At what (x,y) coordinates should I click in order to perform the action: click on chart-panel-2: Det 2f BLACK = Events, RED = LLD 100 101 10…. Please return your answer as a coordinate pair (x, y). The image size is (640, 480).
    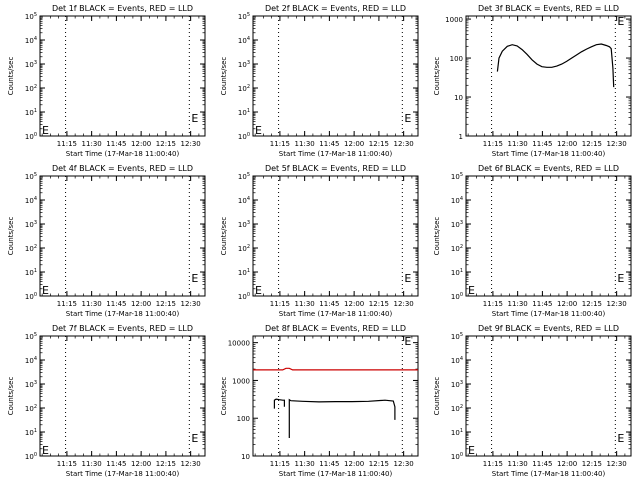
    Looking at the image, I should click on (319, 81).